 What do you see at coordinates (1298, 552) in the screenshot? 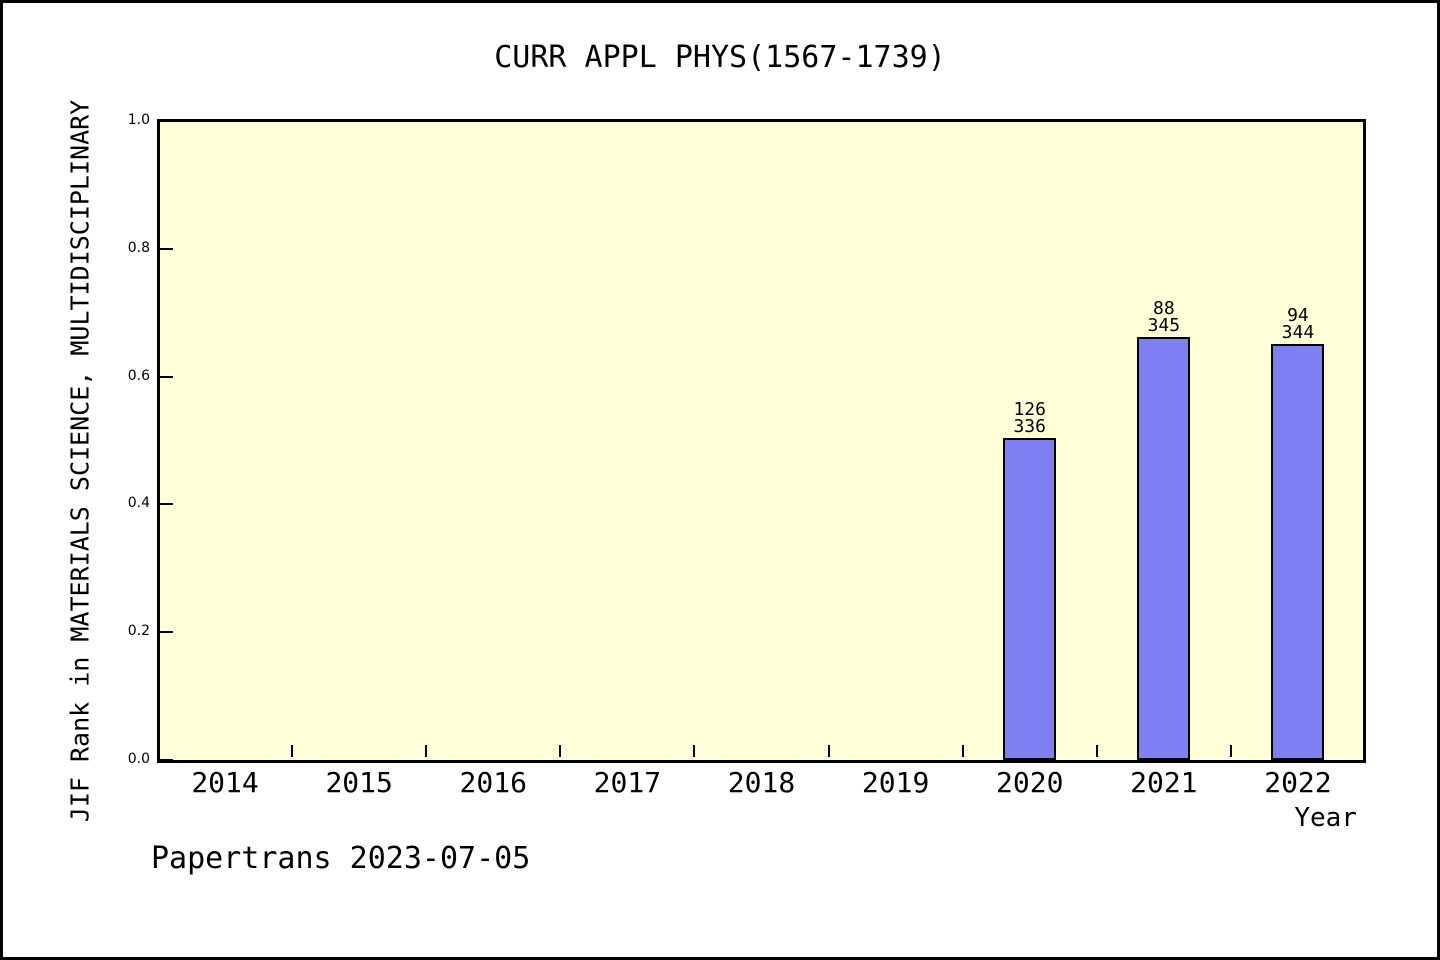
I see `bar-2022` at bounding box center [1298, 552].